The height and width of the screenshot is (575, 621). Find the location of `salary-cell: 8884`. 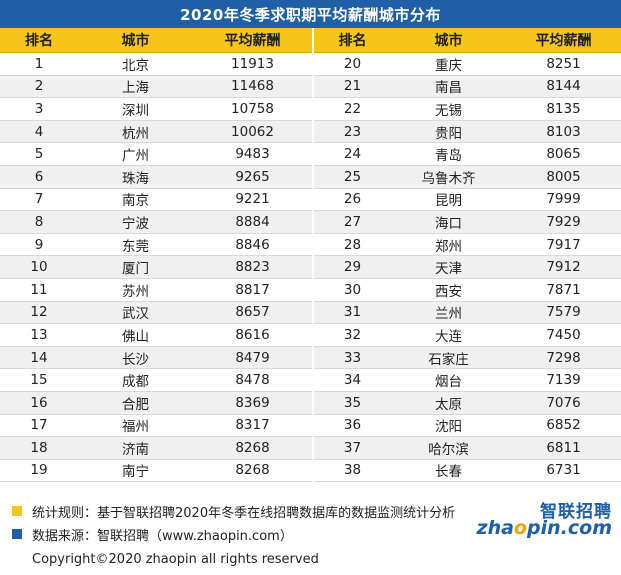

salary-cell: 8884 is located at coordinates (253, 222).